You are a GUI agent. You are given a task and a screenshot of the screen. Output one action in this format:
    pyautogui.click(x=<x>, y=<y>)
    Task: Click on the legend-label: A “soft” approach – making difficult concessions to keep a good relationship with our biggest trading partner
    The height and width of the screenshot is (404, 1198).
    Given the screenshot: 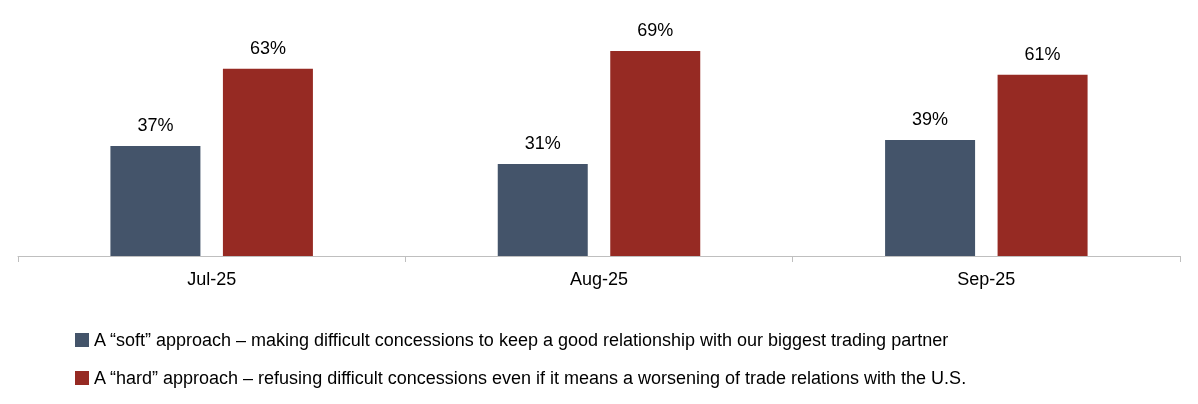 What is the action you would take?
    pyautogui.click(x=521, y=340)
    